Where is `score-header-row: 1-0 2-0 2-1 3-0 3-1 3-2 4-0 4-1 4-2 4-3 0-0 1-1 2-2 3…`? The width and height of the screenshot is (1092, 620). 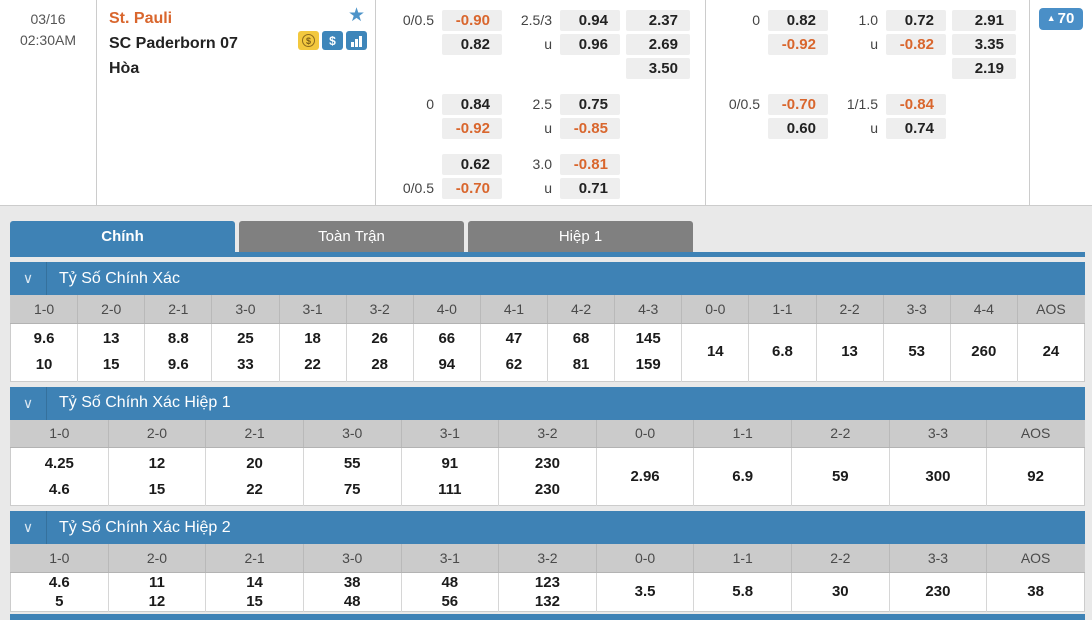 score-header-row: 1-0 2-0 2-1 3-0 3-1 3-2 4-0 4-1 4-2 4-3 0-0 1-1 2-2 3… is located at coordinates (547, 309).